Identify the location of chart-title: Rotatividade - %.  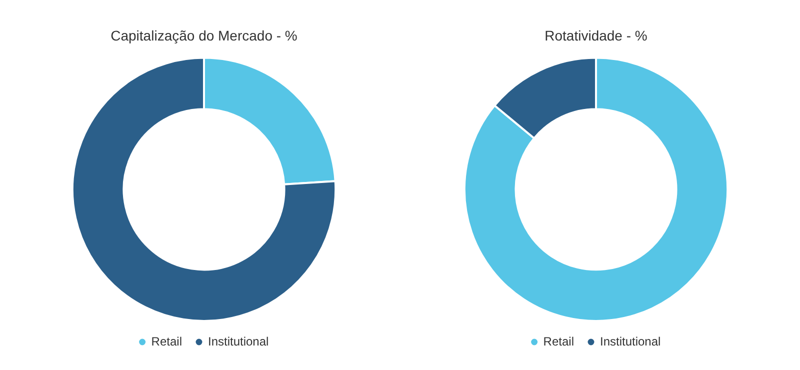
(596, 35).